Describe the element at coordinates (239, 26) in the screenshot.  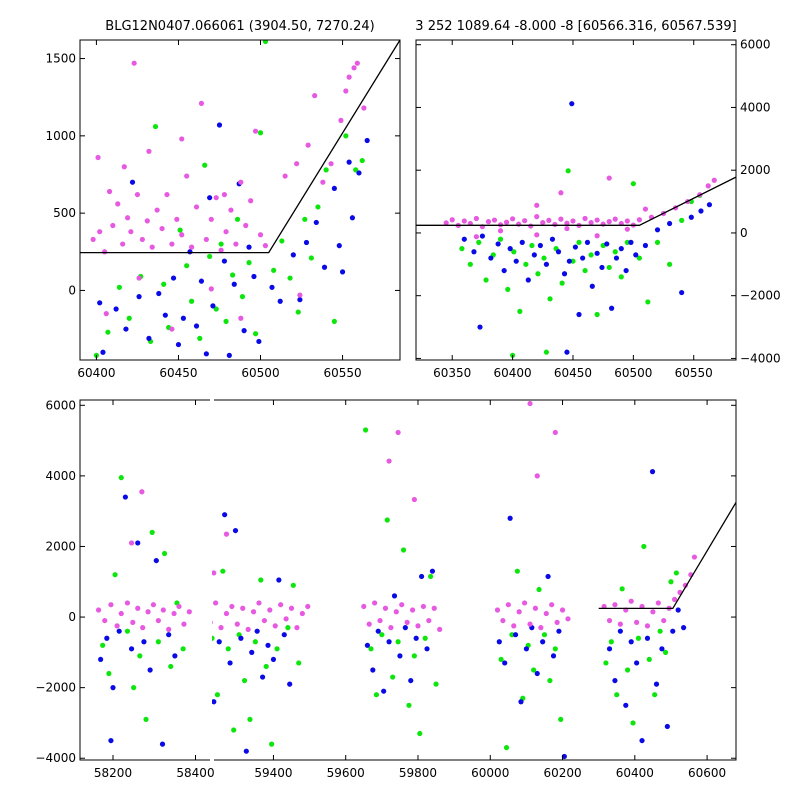
I see `top-left-chart-title: BLG12N0407.066061 (3904.50, 7270.24)` at that location.